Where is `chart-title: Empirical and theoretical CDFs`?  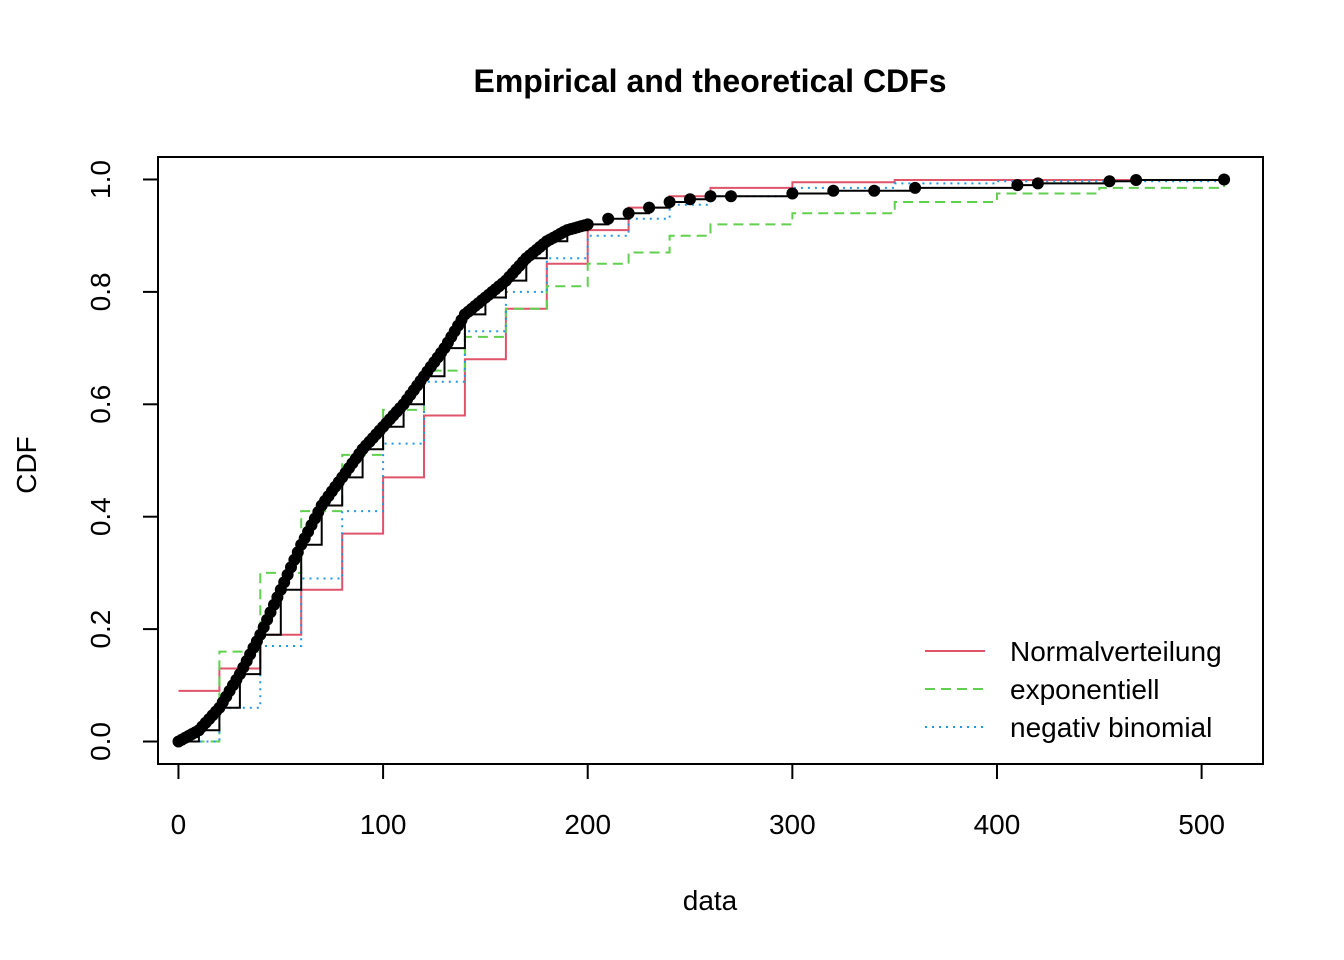 chart-title: Empirical and theoretical CDFs is located at coordinates (709, 81).